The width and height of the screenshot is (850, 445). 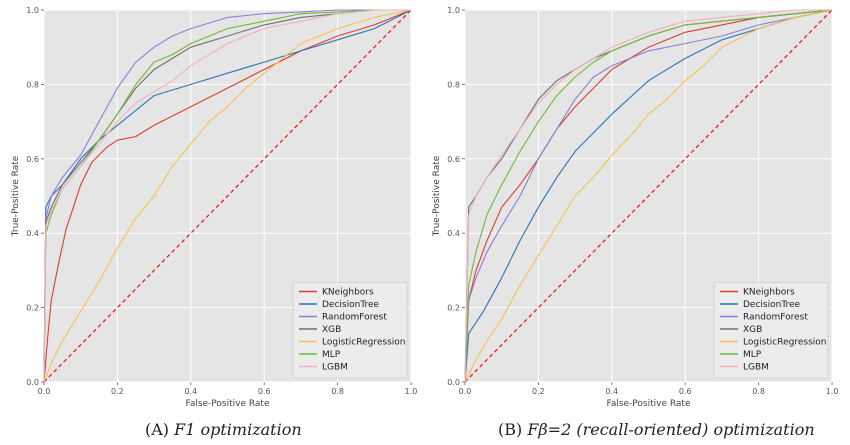 What do you see at coordinates (453, 382) in the screenshot?
I see `y-tick-label-b-0: 0.0` at bounding box center [453, 382].